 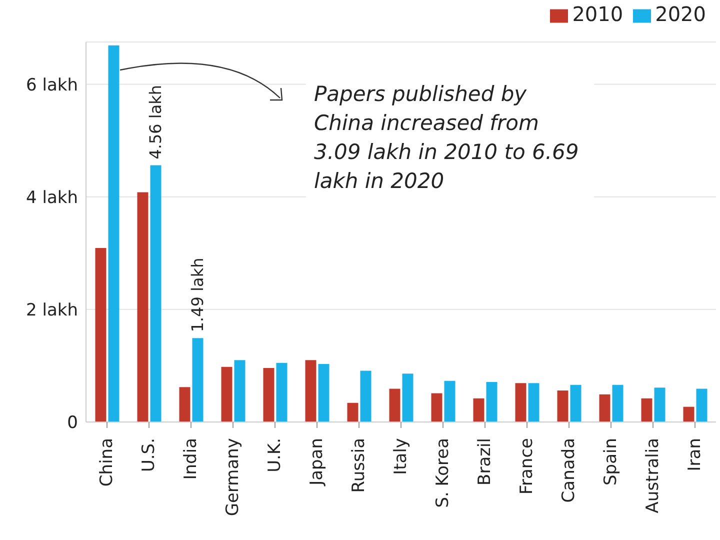 I want to click on x-tick-label: S. Korea, so click(x=443, y=473).